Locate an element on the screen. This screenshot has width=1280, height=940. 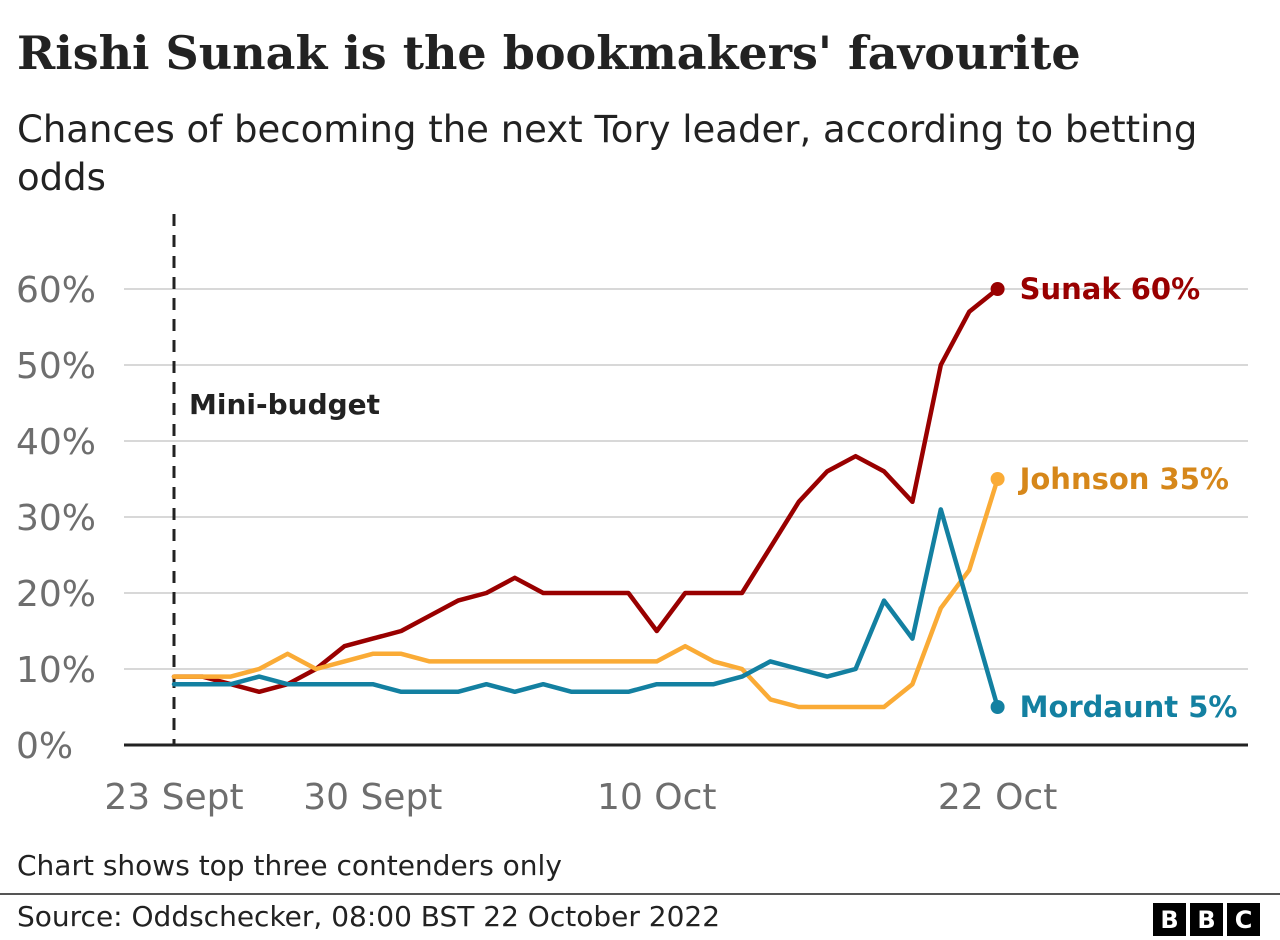
footer-divider is located at coordinates (640, 894).